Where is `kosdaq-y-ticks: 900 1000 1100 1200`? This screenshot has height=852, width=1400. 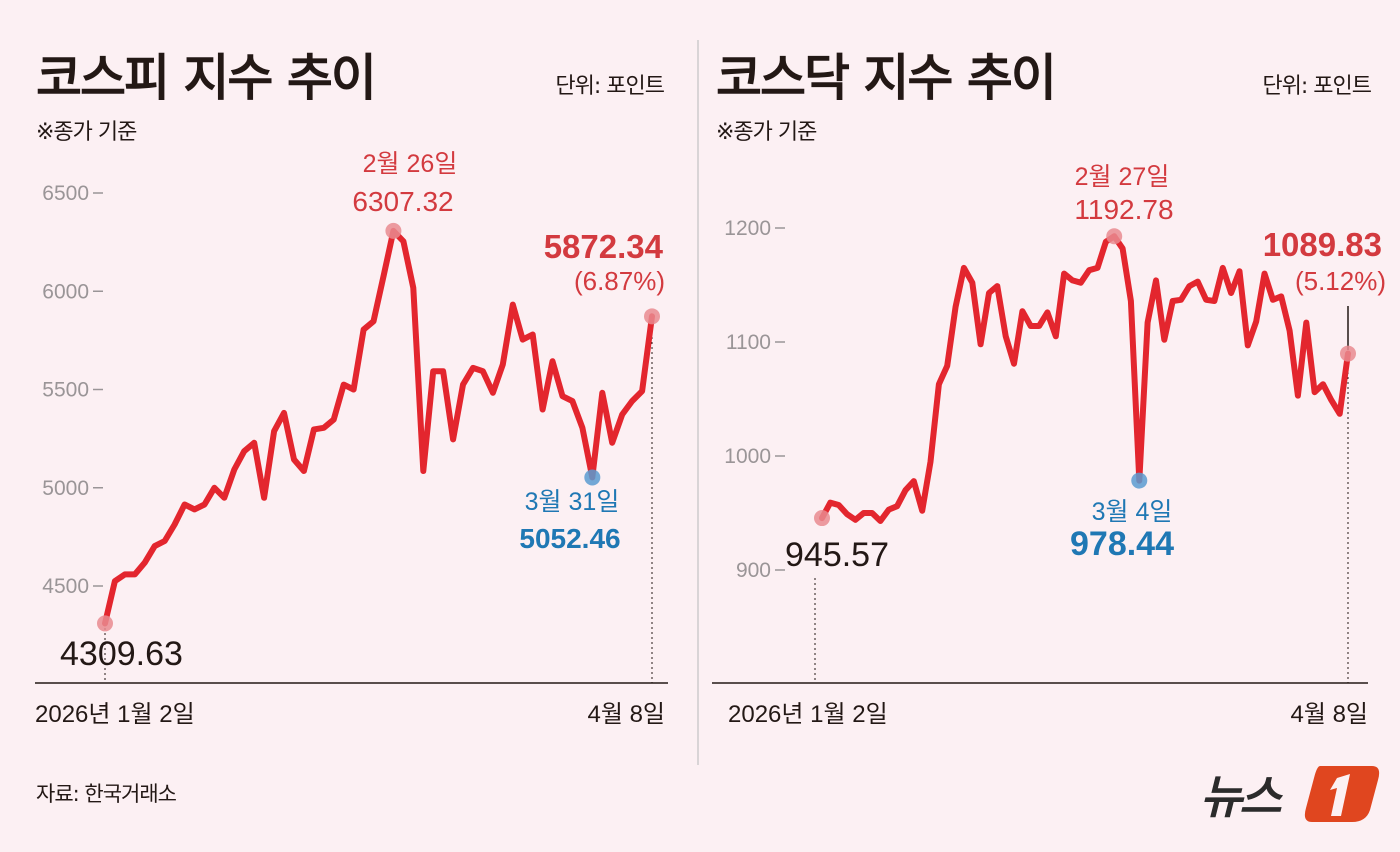
kosdaq-y-ticks: 900 1000 1100 1200 is located at coordinates (754, 399).